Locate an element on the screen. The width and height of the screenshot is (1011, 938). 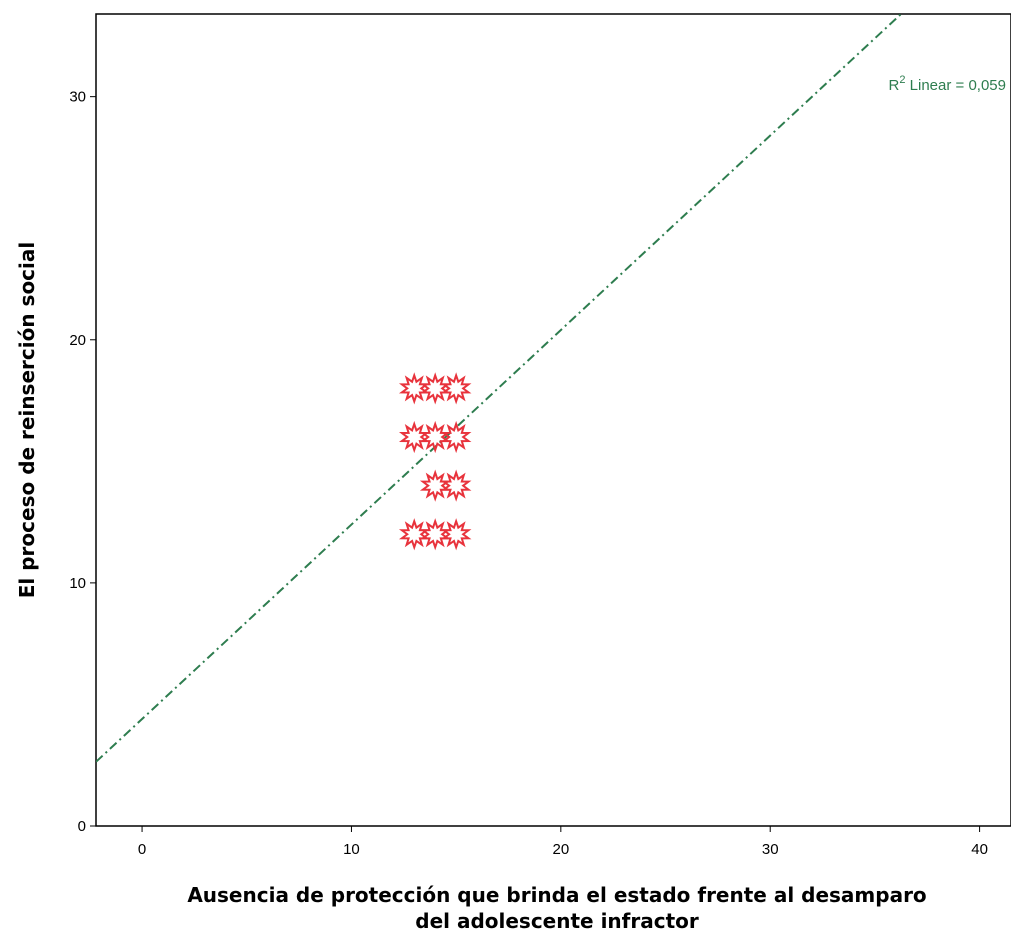
y-axis-title: El proceso de reinserción social is located at coordinates (27, 420).